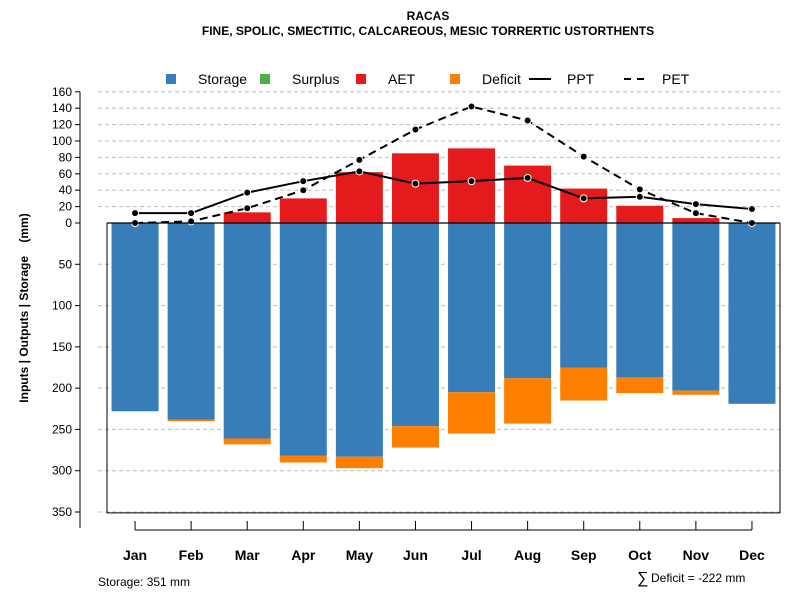  Describe the element at coordinates (66, 207) in the screenshot. I see `y-tick-label: 20` at that location.